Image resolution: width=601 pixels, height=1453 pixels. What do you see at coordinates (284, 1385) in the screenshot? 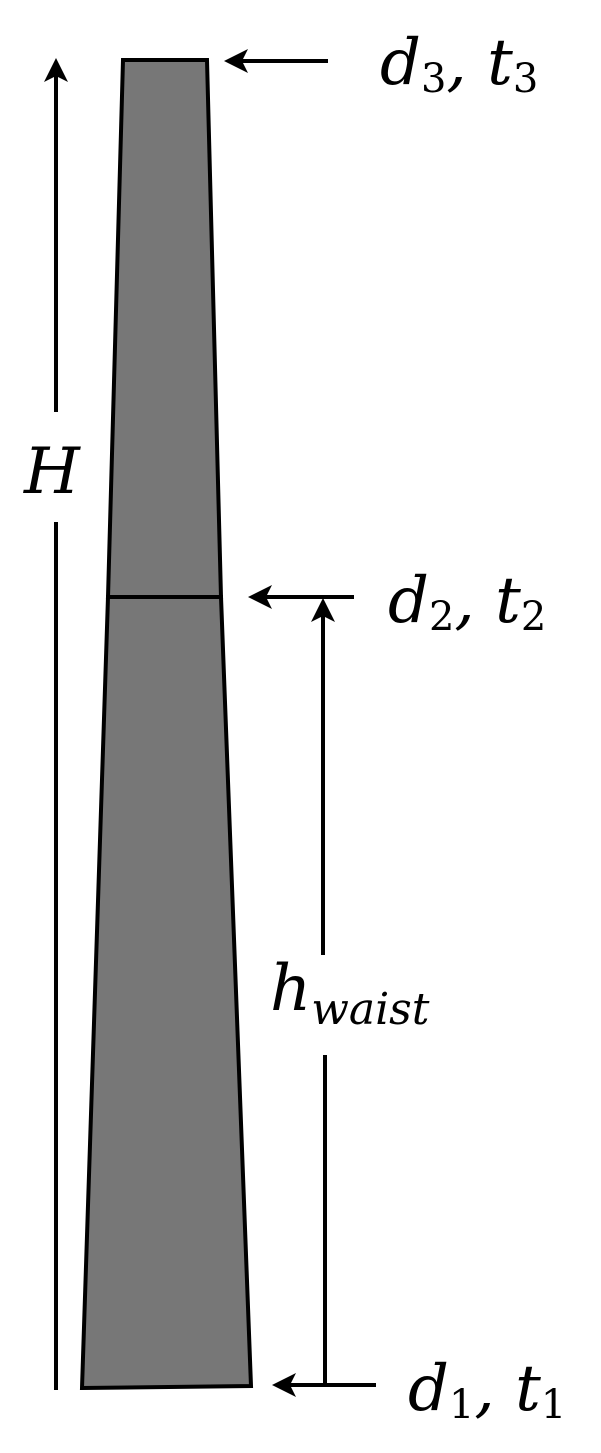
I see `bottom-pointer-arrowhead` at bounding box center [284, 1385].